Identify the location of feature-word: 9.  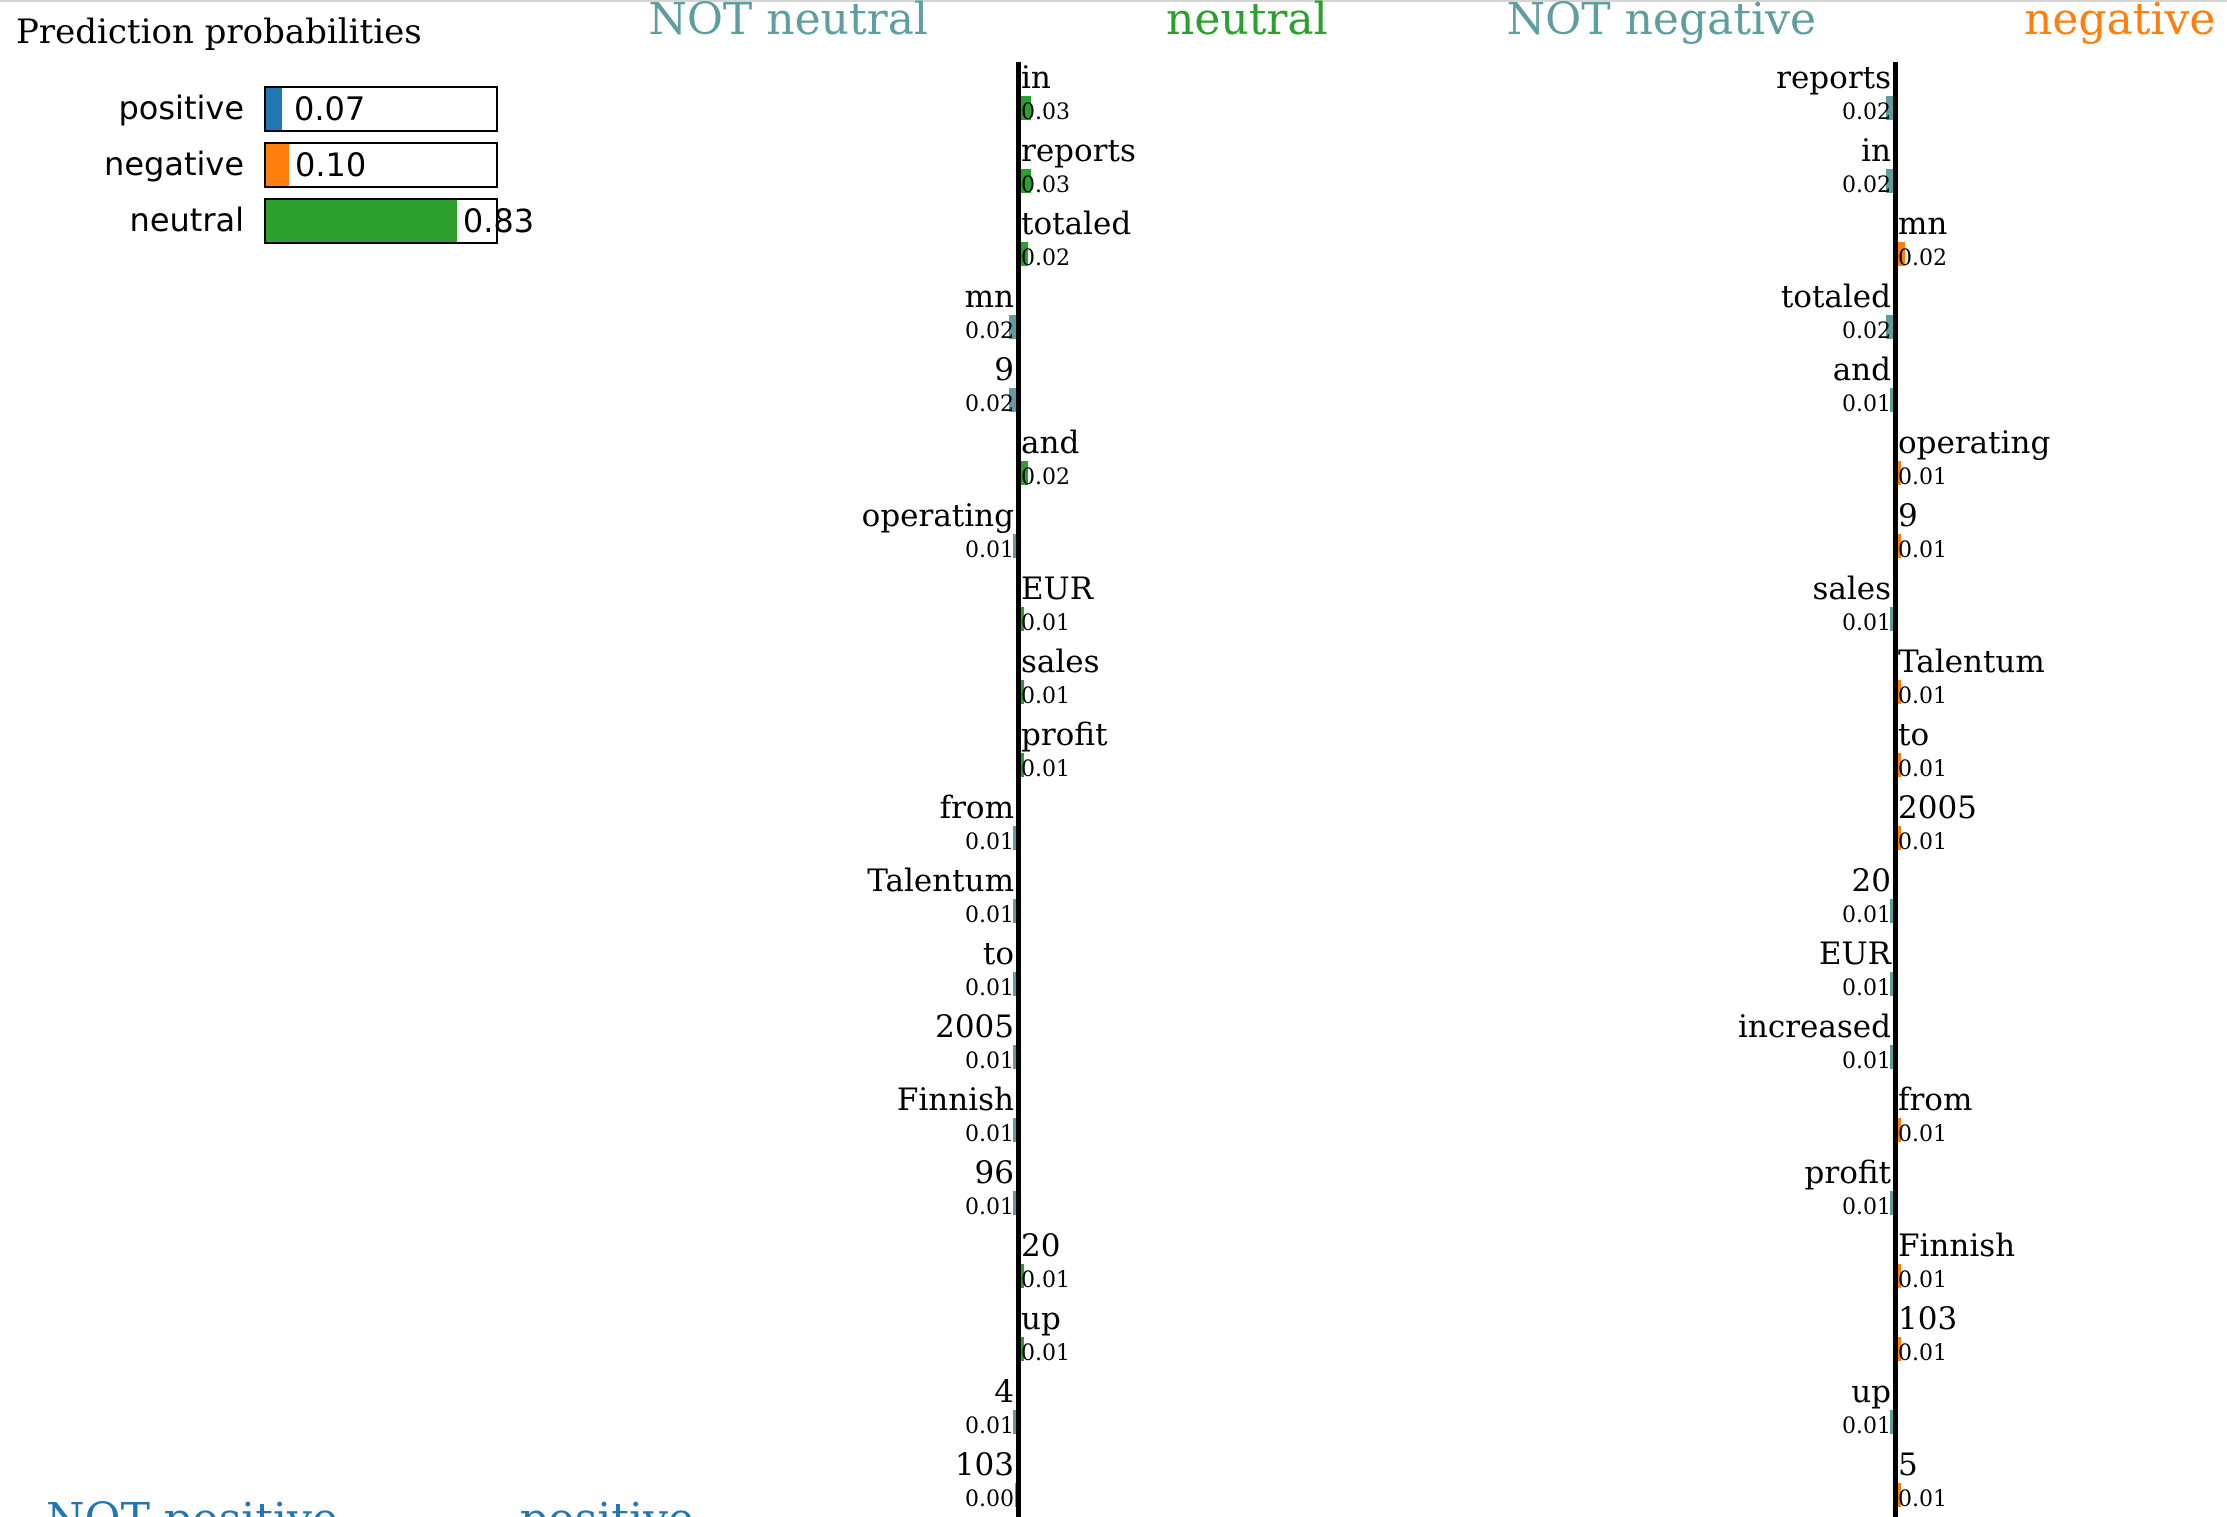
(1908, 516).